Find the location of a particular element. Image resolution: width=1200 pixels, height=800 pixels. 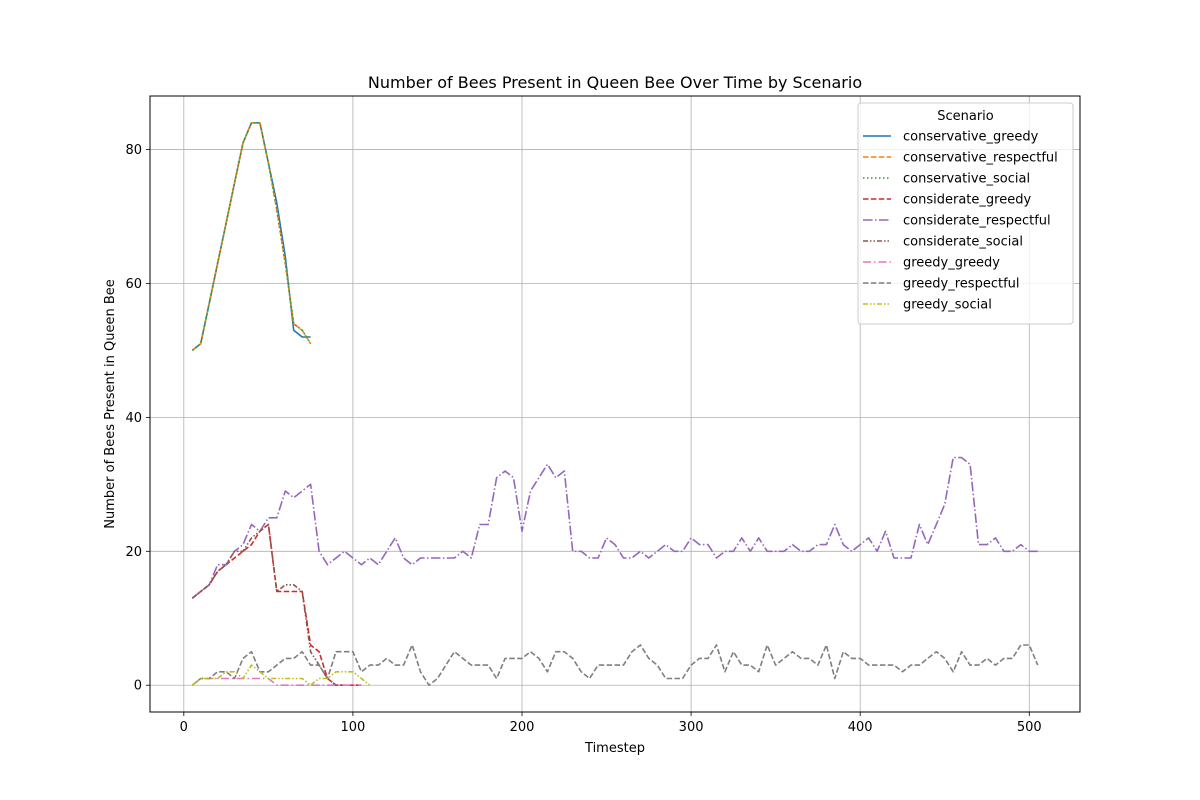

y-axis-title: Number of Bees Present in Queen Bee is located at coordinates (110, 403).